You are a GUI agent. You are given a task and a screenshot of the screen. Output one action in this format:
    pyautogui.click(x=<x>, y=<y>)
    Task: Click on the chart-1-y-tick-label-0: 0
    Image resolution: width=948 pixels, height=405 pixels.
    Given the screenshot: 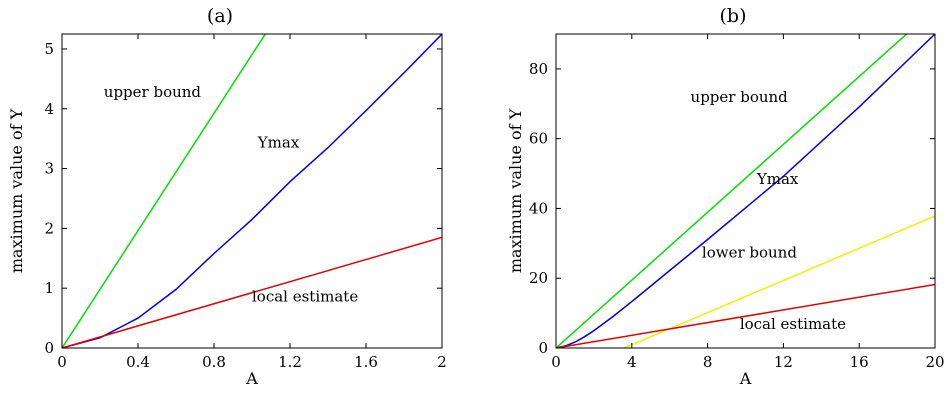 What is the action you would take?
    pyautogui.click(x=543, y=348)
    